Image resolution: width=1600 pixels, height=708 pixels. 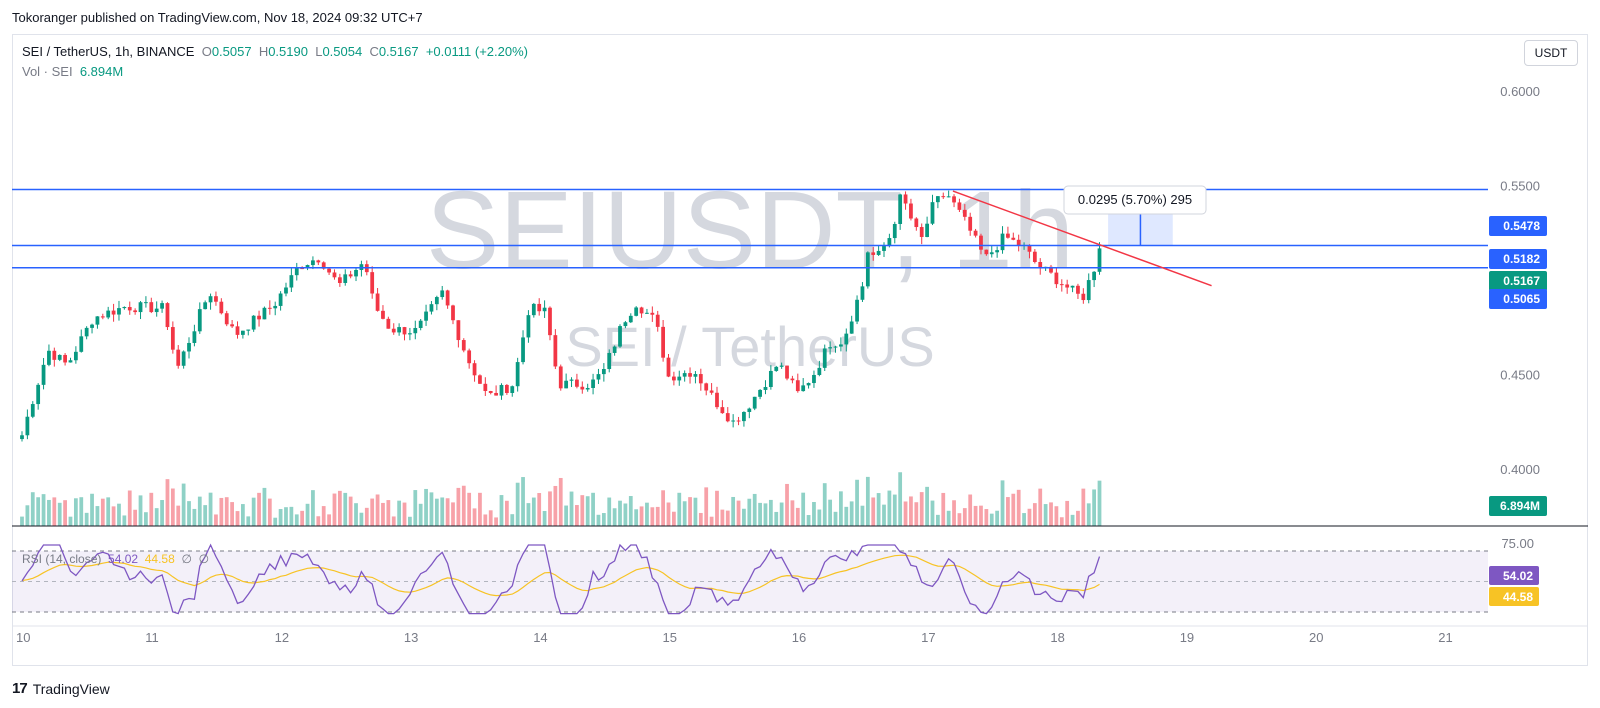 What do you see at coordinates (61, 688) in the screenshot?
I see `footer-brand: 17 TradingView` at bounding box center [61, 688].